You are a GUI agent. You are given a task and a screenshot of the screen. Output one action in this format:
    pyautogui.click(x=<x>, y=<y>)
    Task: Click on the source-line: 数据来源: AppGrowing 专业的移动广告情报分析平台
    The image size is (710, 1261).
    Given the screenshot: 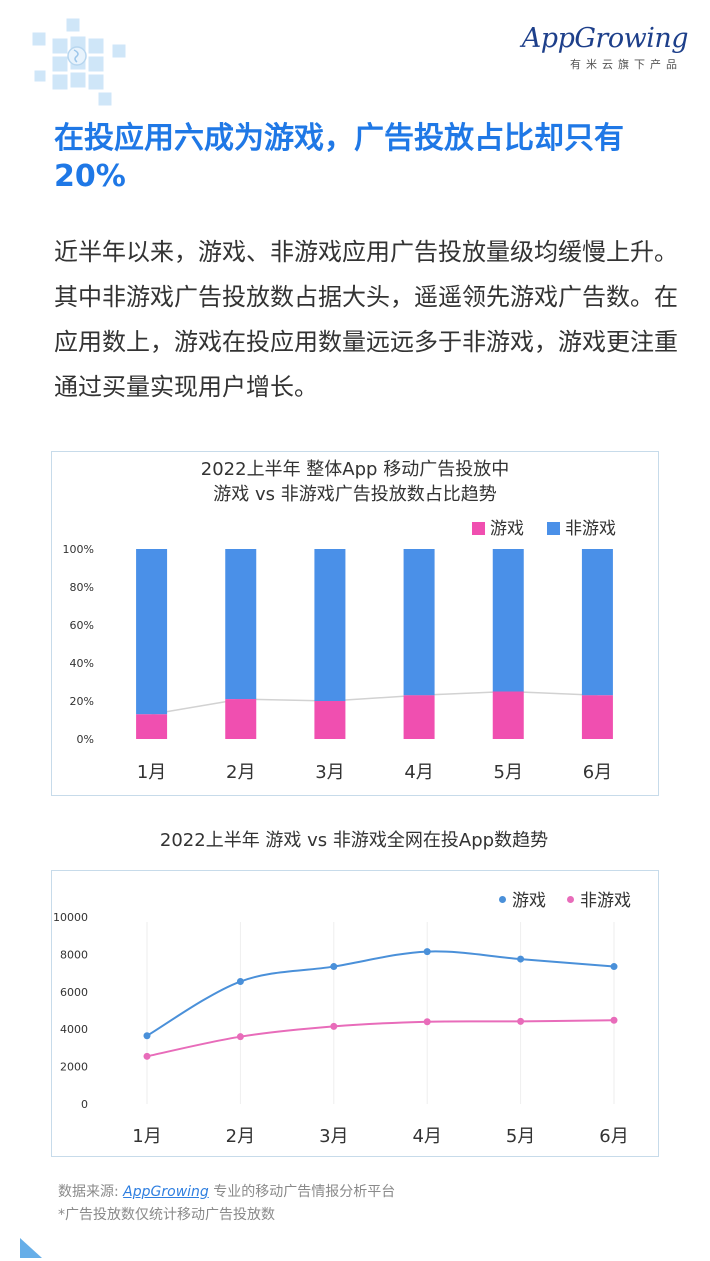 What is the action you would take?
    pyautogui.click(x=226, y=1192)
    